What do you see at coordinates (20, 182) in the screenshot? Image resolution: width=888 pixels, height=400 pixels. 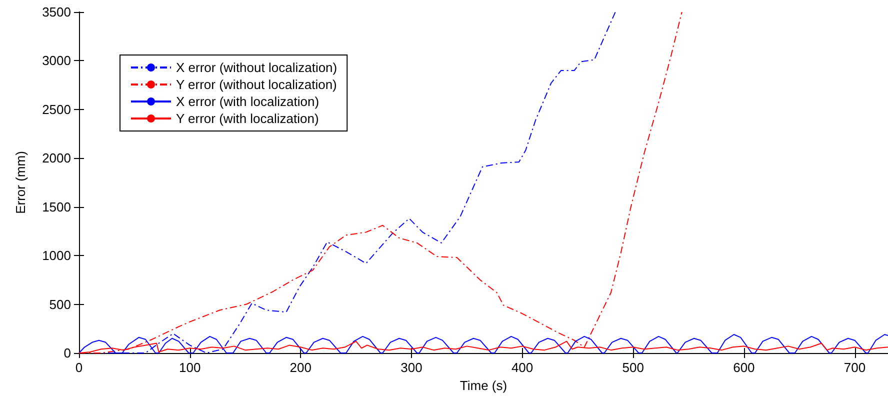 I see `y-axis-title: Error (mm)` at bounding box center [20, 182].